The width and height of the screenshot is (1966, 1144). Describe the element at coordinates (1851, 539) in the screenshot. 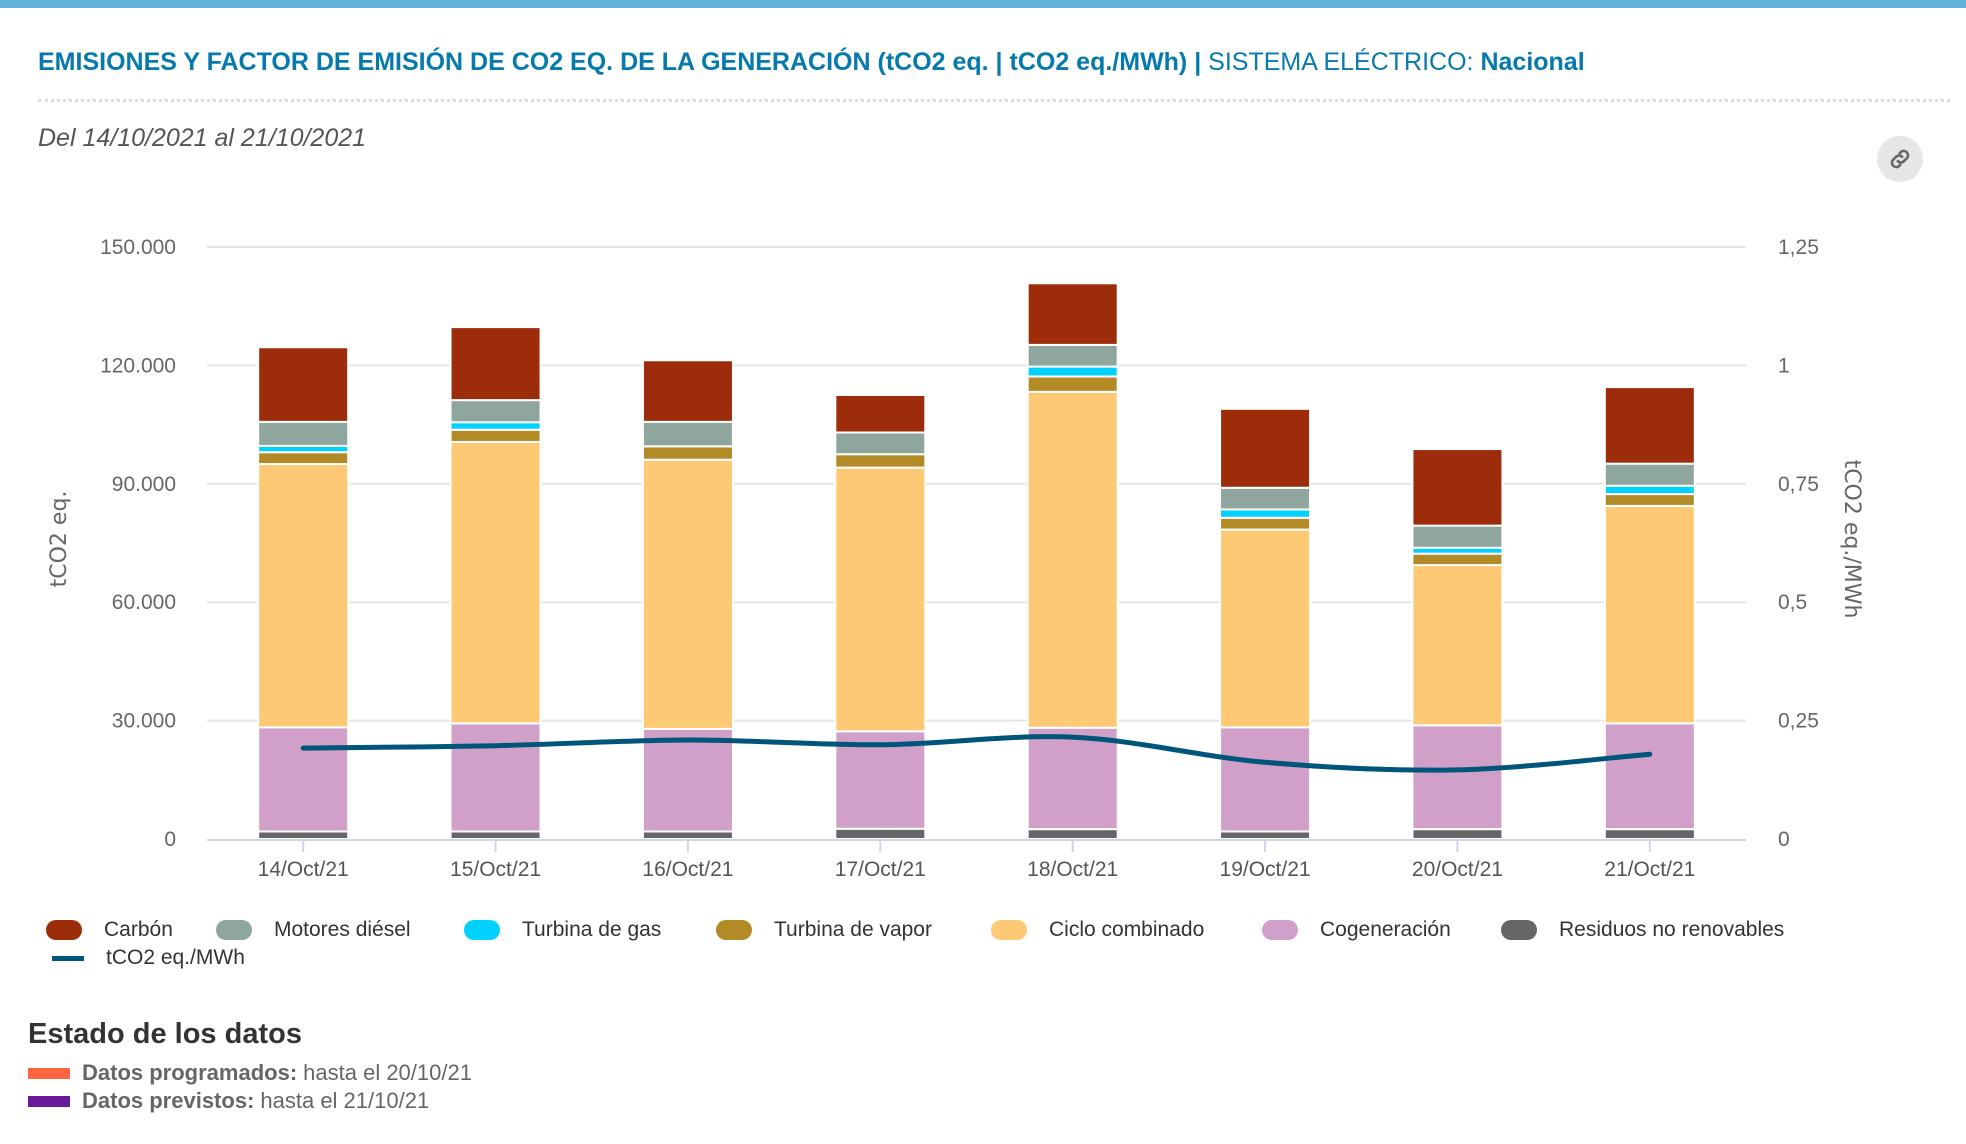

I see `y2-axis-title: tCO2 eq./MWh` at that location.